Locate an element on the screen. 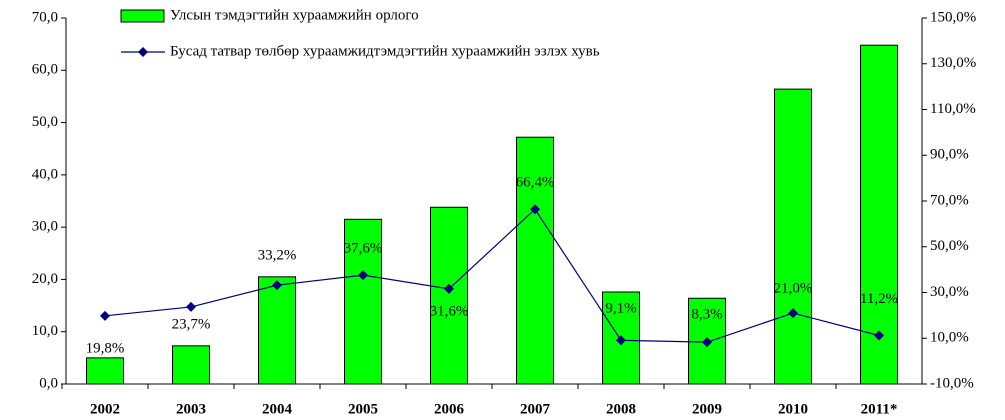 This screenshot has width=1005, height=420. y2-tick-label: 50,0% is located at coordinates (949, 246).